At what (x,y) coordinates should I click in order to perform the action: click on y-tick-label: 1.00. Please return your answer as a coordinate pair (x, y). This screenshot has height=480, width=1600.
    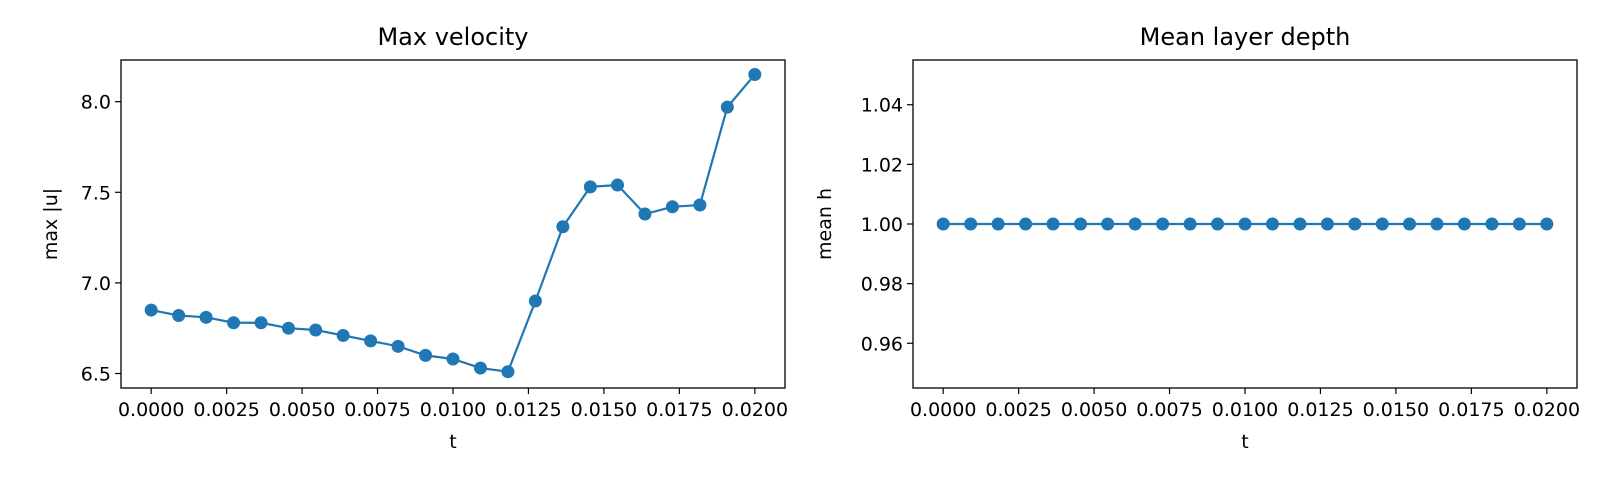
    Looking at the image, I should click on (882, 225).